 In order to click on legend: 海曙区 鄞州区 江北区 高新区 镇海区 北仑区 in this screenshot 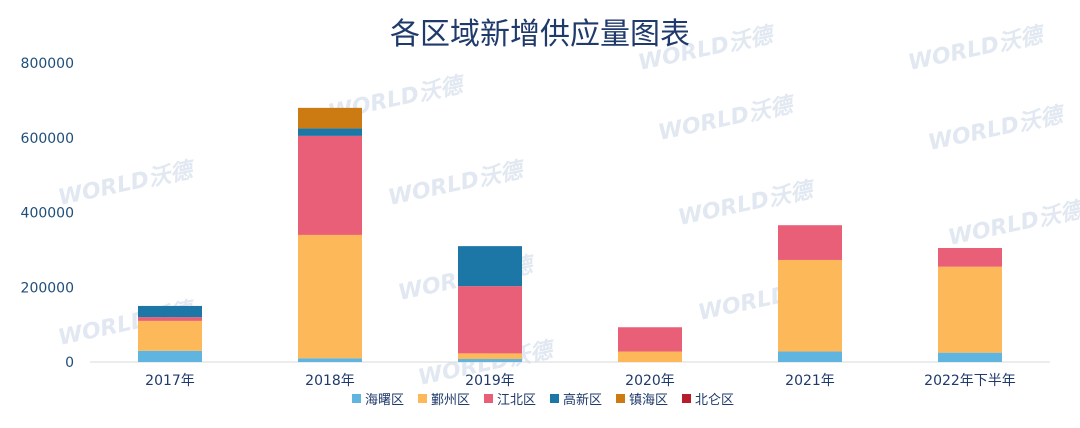, I will do `click(543, 400)`.